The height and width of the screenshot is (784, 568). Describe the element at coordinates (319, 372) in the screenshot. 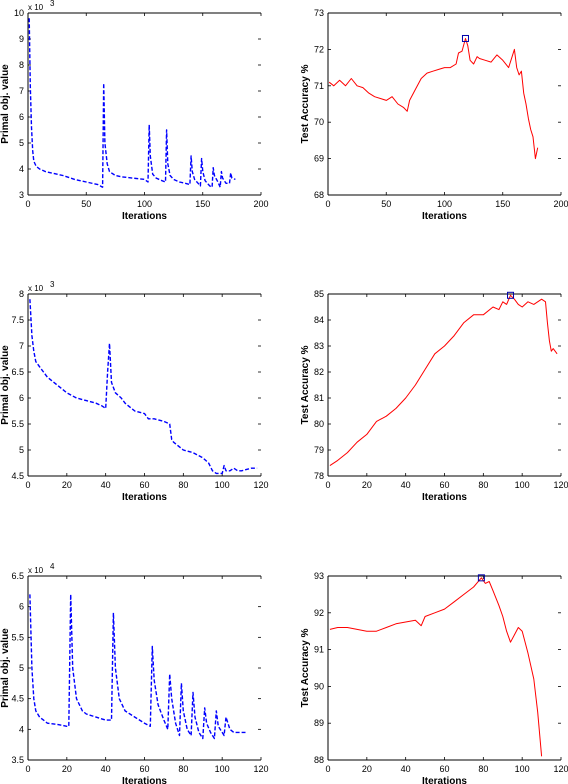

I see `y-tick-label: 82` at that location.